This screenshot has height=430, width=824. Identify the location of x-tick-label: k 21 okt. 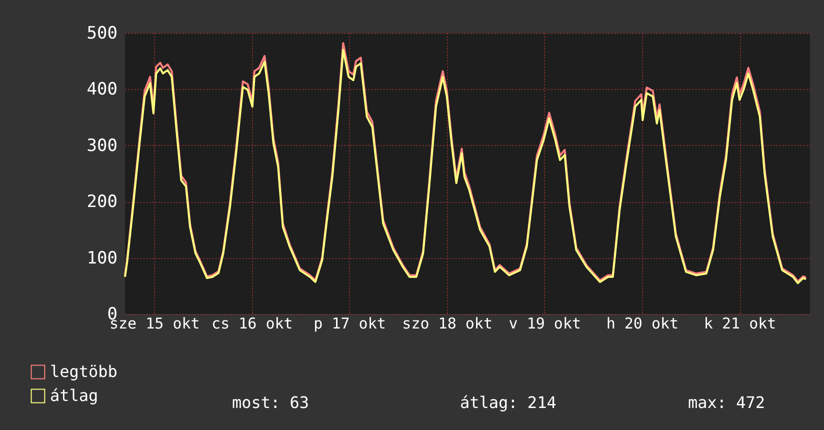
(740, 323).